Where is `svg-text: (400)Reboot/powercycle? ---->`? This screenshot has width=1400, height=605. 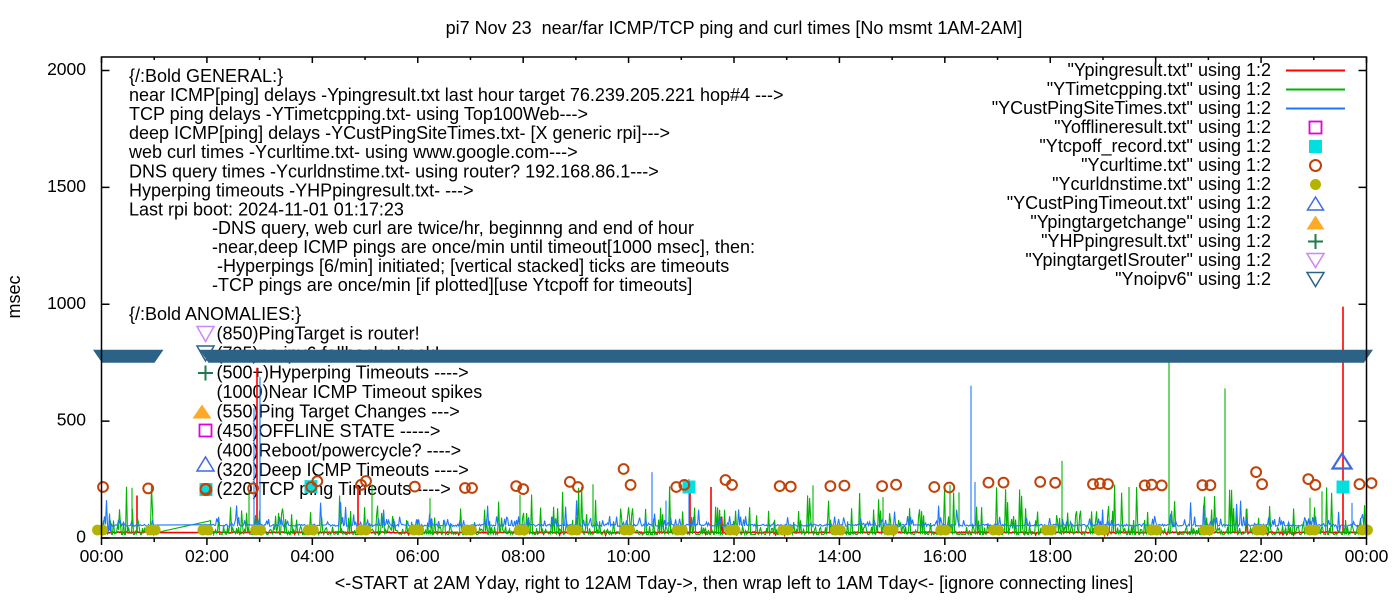 svg-text: (400)Reboot/powercycle? ----> is located at coordinates (339, 451).